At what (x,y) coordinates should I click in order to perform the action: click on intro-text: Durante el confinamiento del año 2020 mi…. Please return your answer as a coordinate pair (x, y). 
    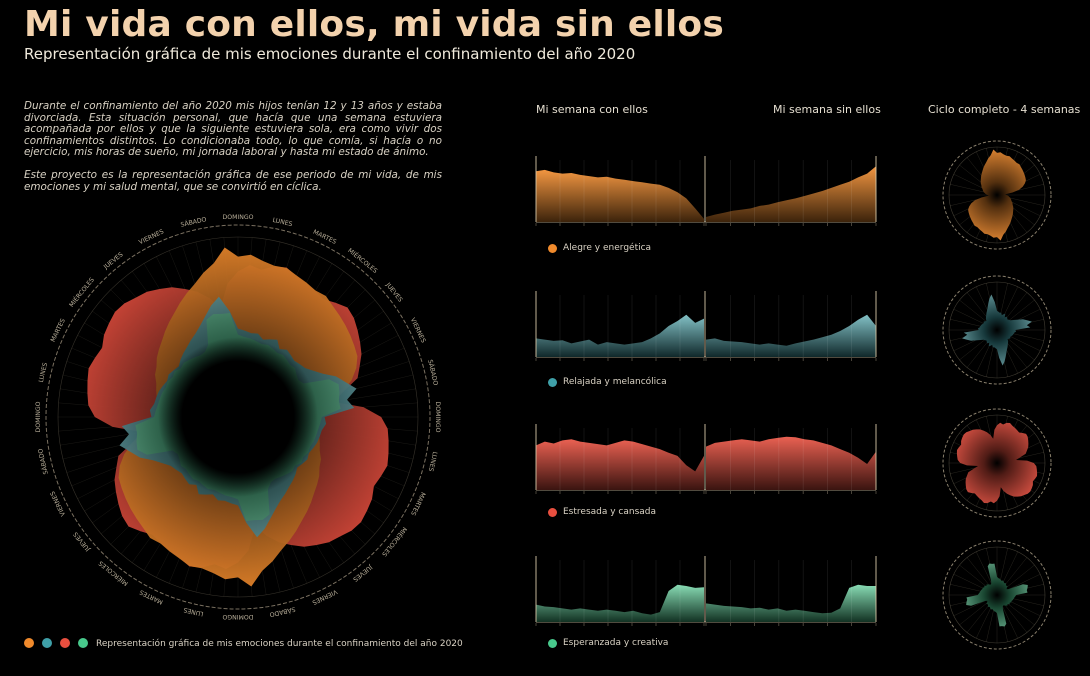
    Looking at the image, I should click on (233, 152).